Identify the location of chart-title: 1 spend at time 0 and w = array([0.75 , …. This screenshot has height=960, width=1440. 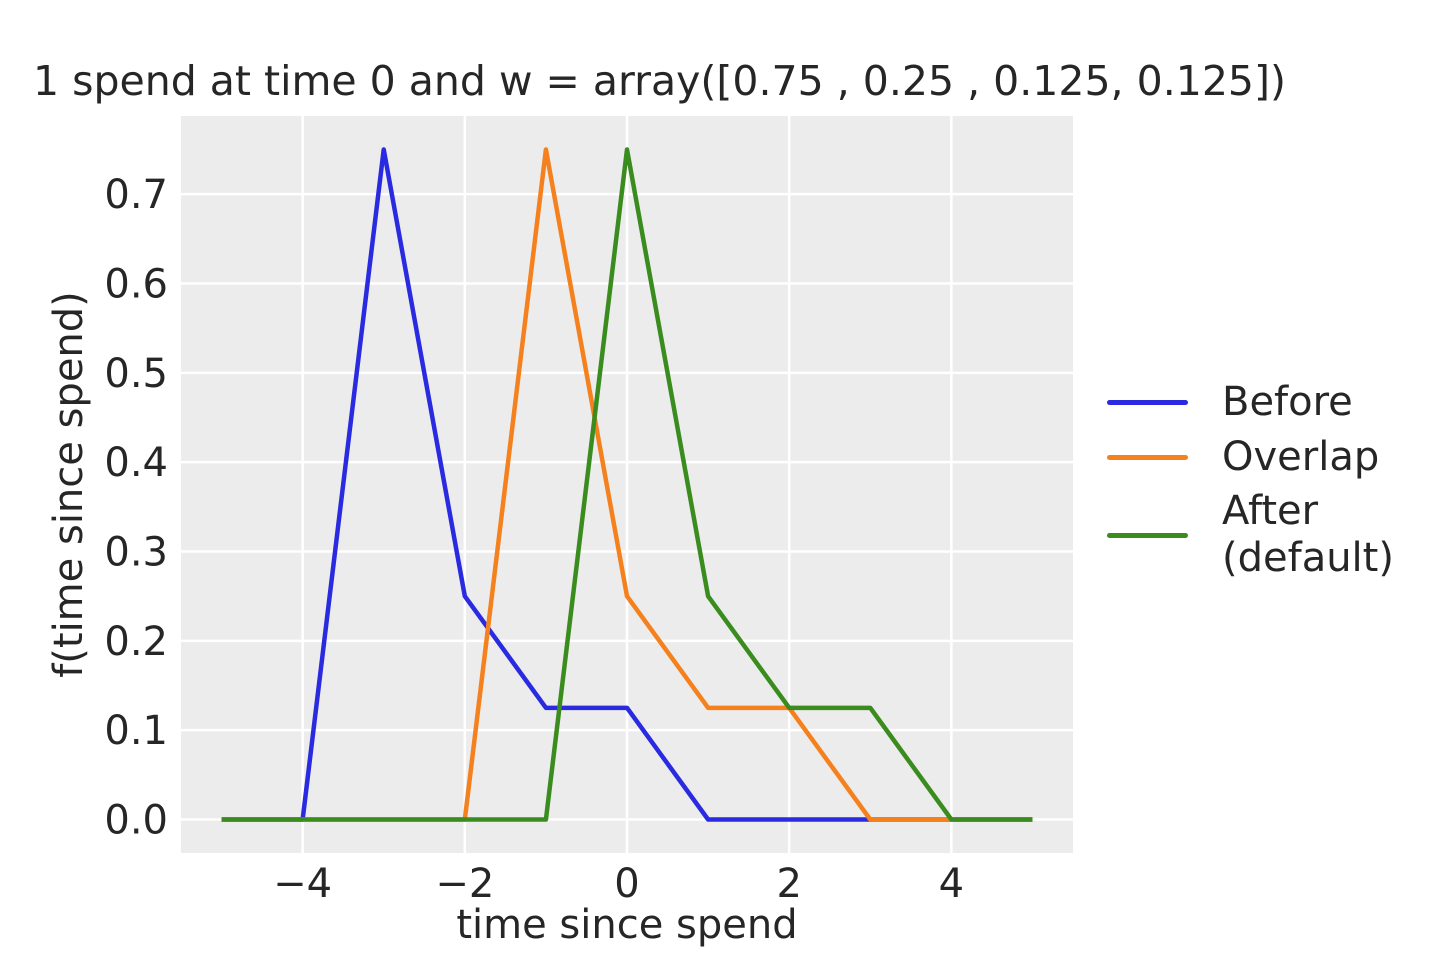
(659, 81).